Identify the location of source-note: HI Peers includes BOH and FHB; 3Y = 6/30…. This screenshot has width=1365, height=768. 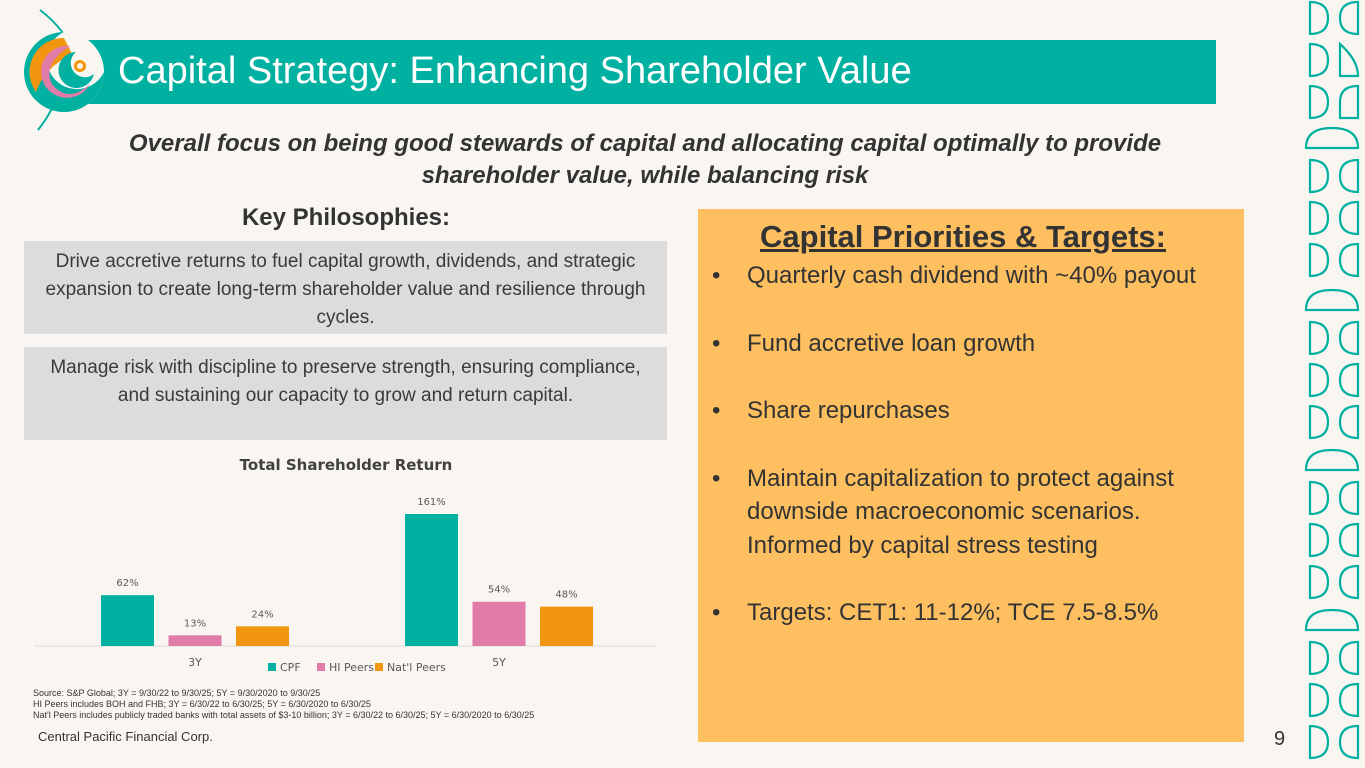
(202, 704).